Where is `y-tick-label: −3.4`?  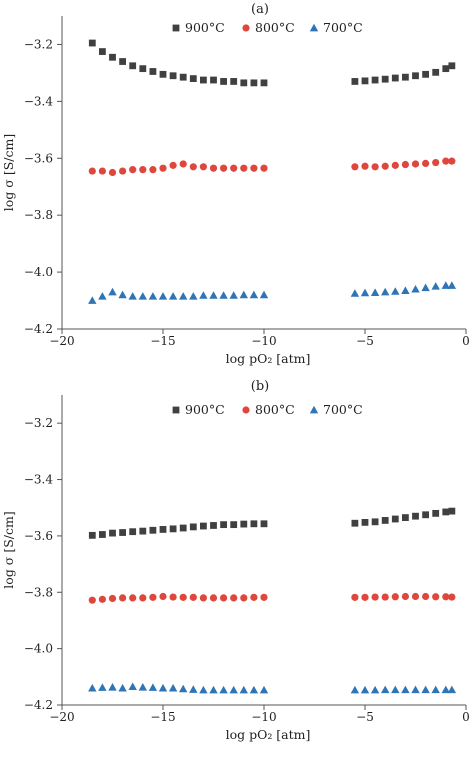
y-tick-label: −3.4 is located at coordinates (39, 101).